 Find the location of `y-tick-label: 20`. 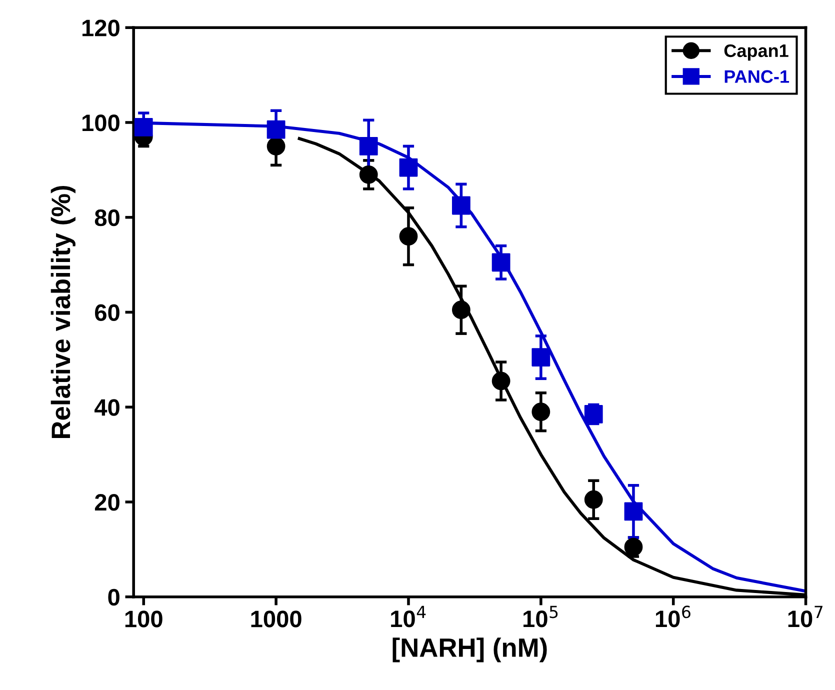

y-tick-label: 20 is located at coordinates (107, 502).